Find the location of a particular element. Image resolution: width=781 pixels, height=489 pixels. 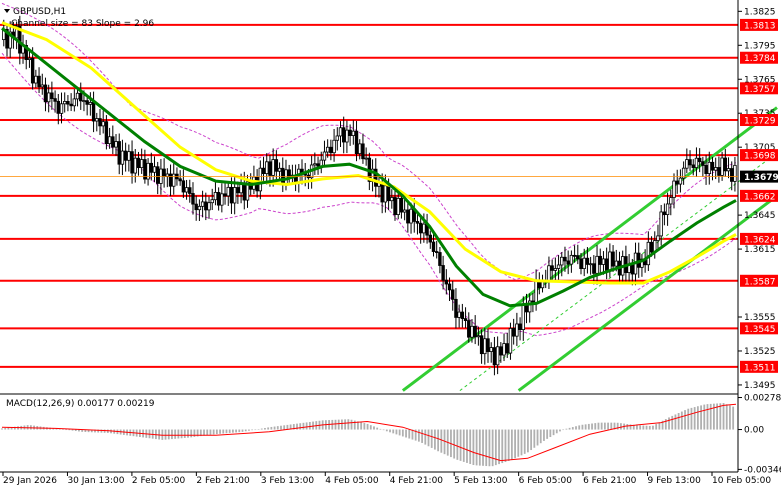

channel-note: Channel size = 83 Slope = 2.96 is located at coordinates (82, 24).